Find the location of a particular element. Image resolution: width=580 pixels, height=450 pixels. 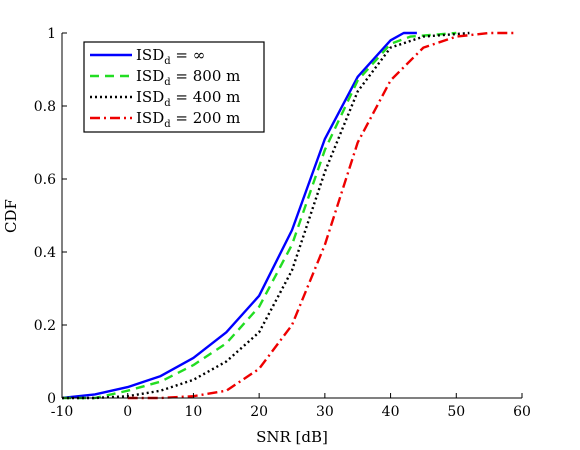

y-tick-label: 0 is located at coordinates (51, 399).